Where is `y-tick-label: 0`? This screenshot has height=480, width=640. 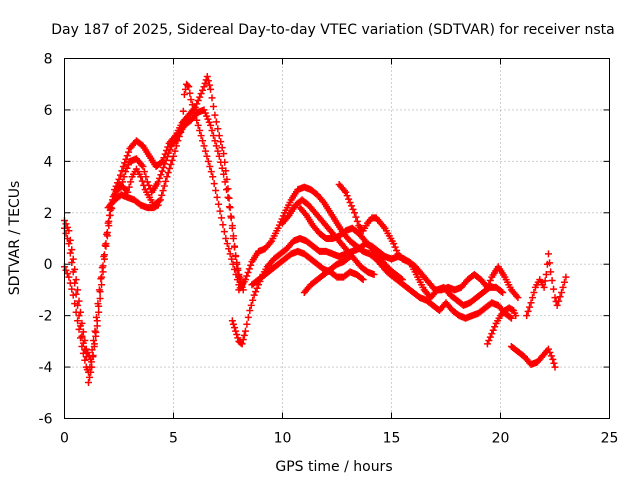 y-tick-label: 0 is located at coordinates (48, 265).